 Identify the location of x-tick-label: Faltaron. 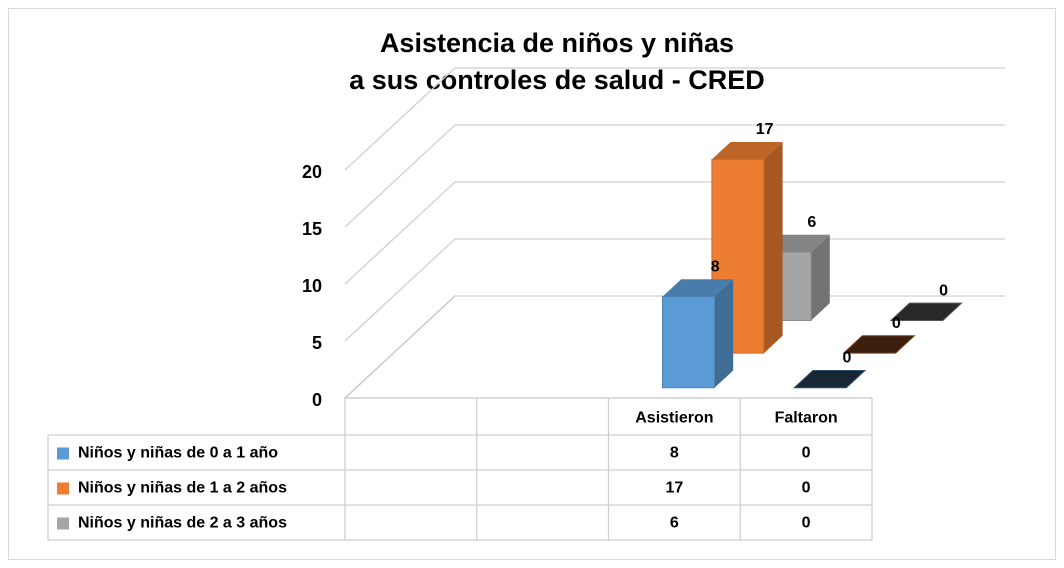
(806, 418).